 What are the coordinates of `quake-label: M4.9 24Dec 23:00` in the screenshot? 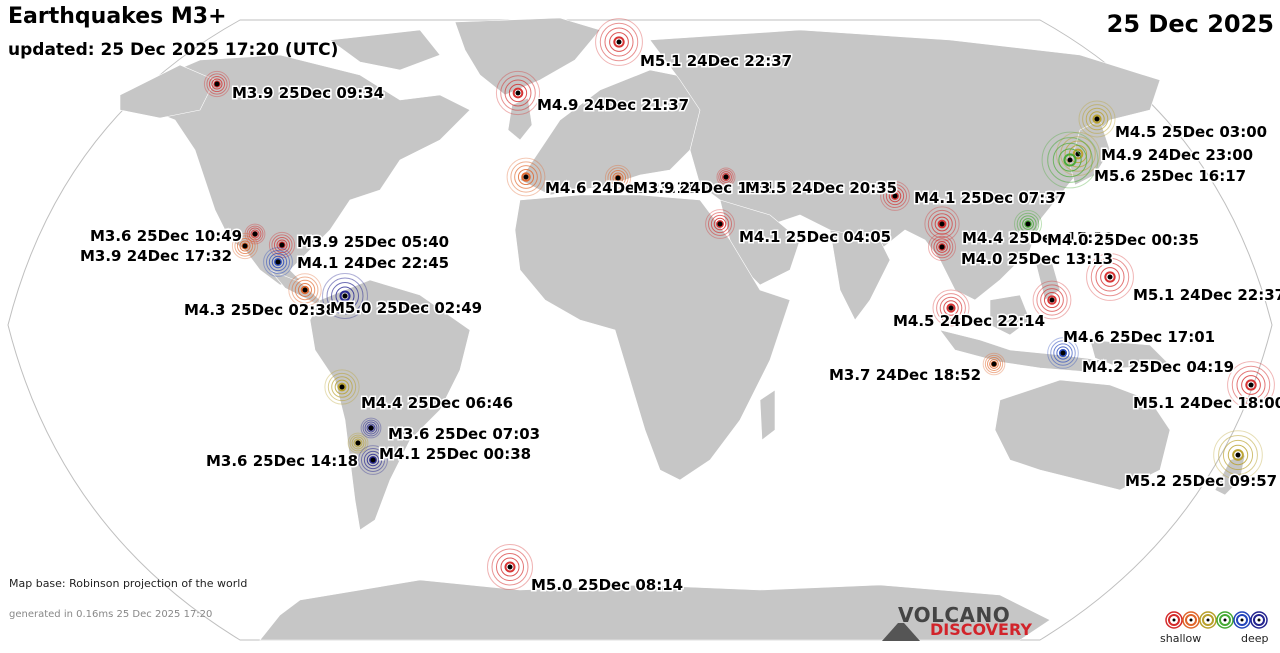 It's located at (1177, 155).